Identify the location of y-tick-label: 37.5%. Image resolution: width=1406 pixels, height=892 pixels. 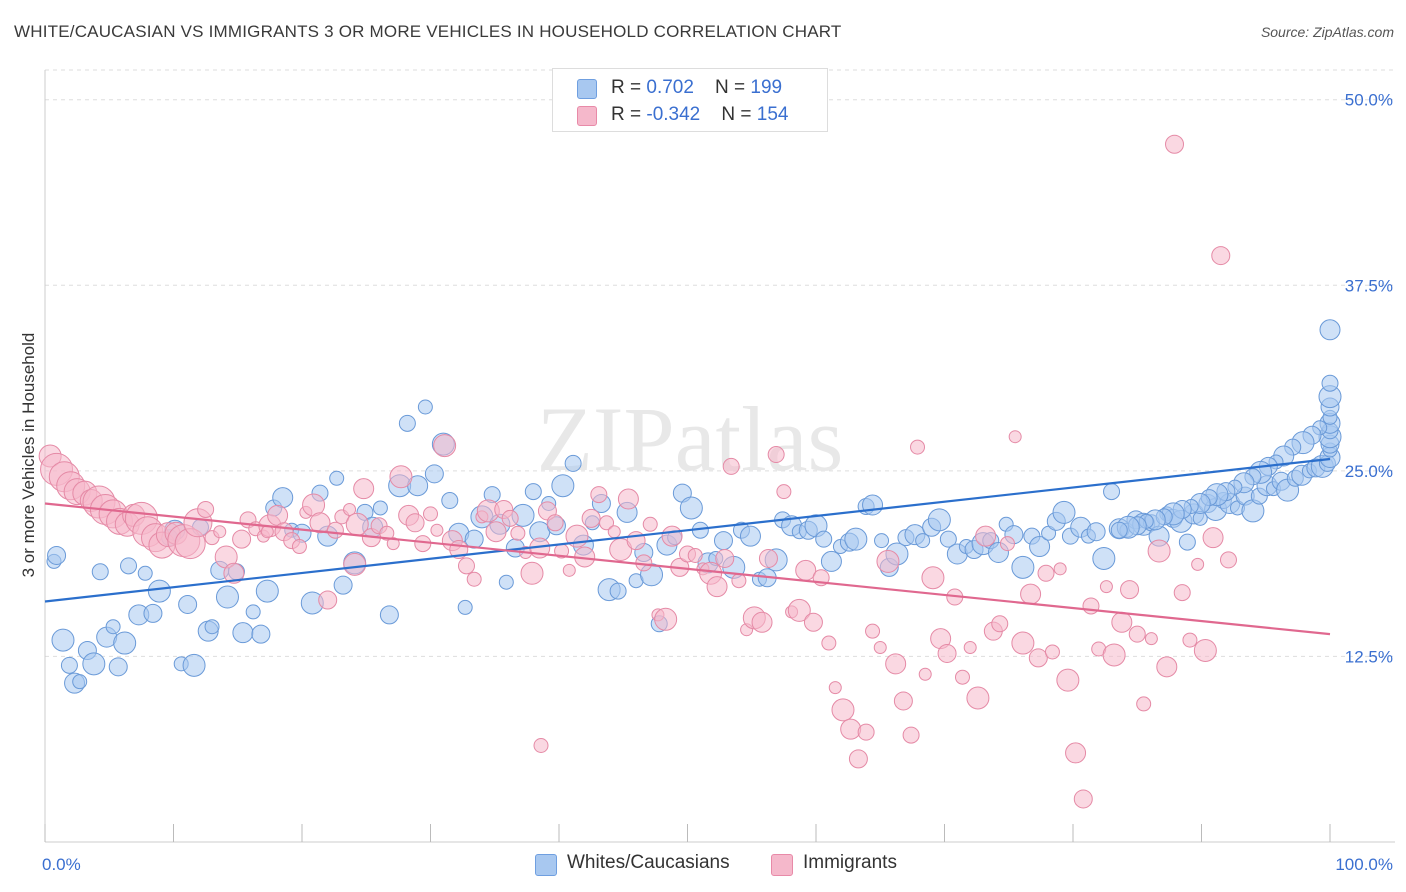
(1369, 285).